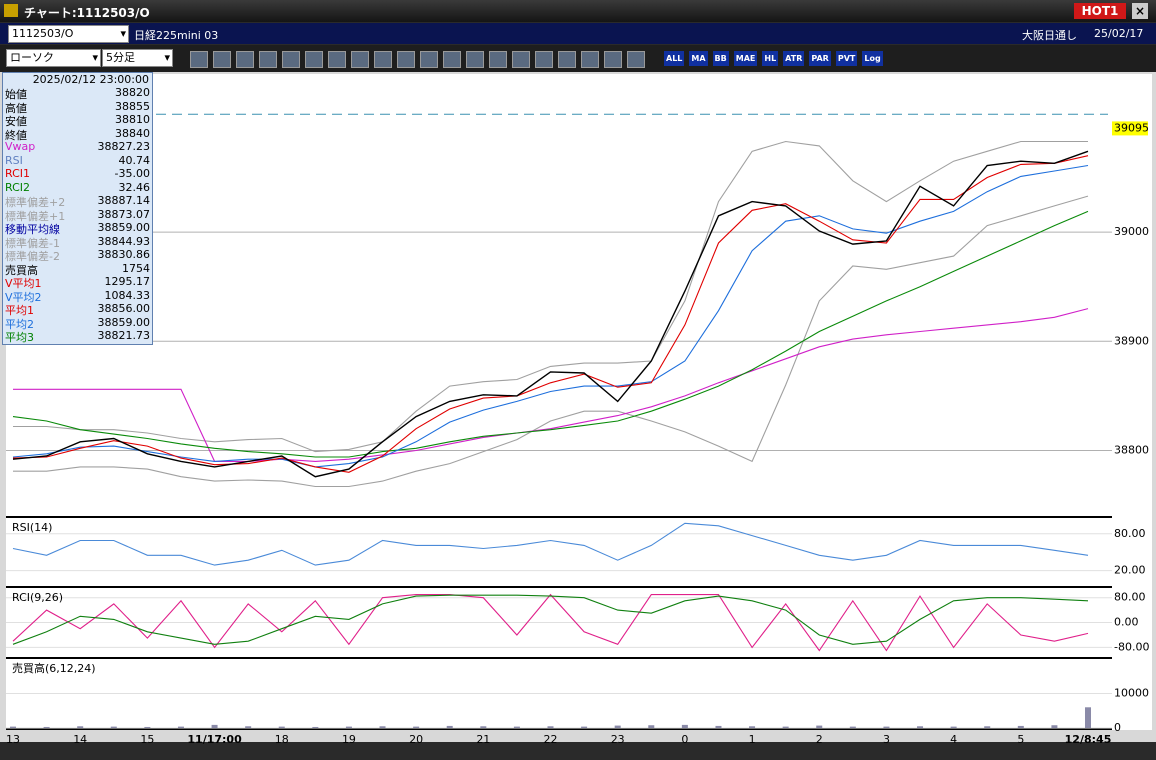 This screenshot has width=1156, height=760. Describe the element at coordinates (745, 58) in the screenshot. I see `indicator-button: MAE` at that location.